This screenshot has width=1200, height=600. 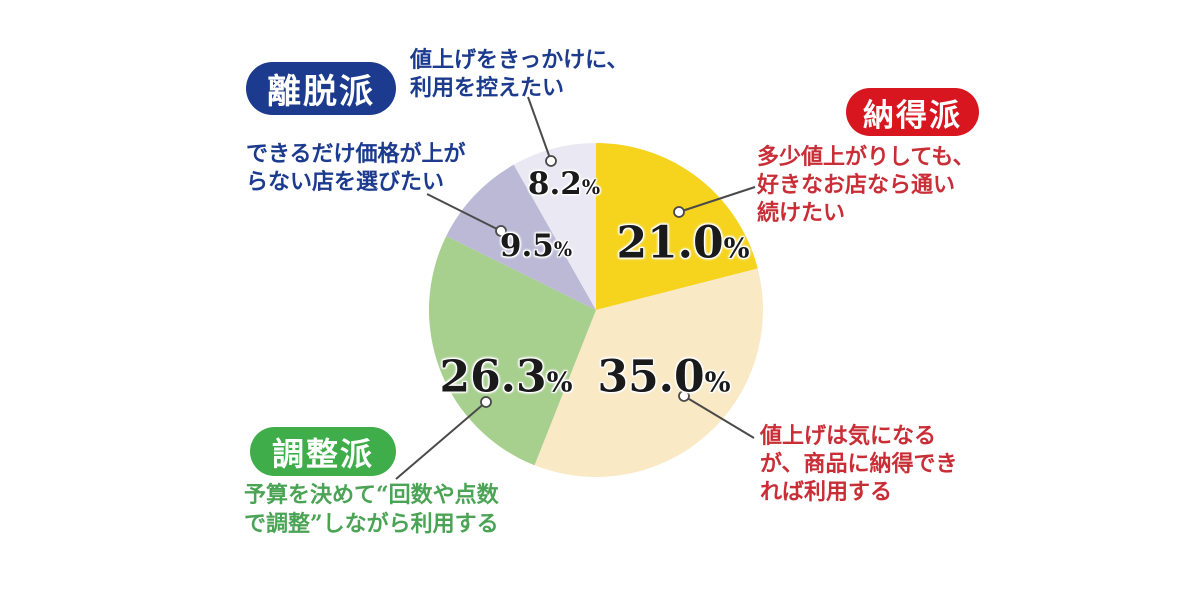 What do you see at coordinates (323, 451) in the screenshot?
I see `badge-chousei: 調整派` at bounding box center [323, 451].